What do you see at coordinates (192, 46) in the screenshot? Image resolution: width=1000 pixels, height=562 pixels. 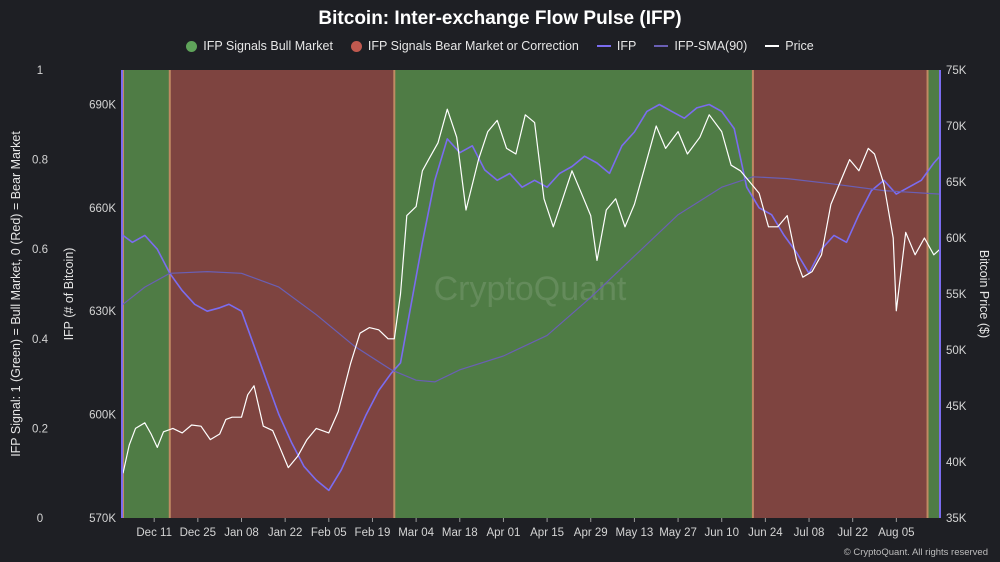 I see `legend-bull-dot` at bounding box center [192, 46].